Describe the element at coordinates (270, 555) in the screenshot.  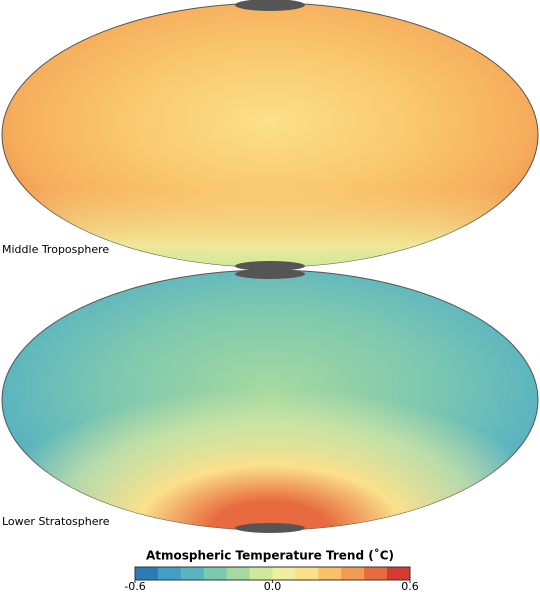
I see `colorbar-title: Atmospheric Temperature Trend (˚C)` at that location.